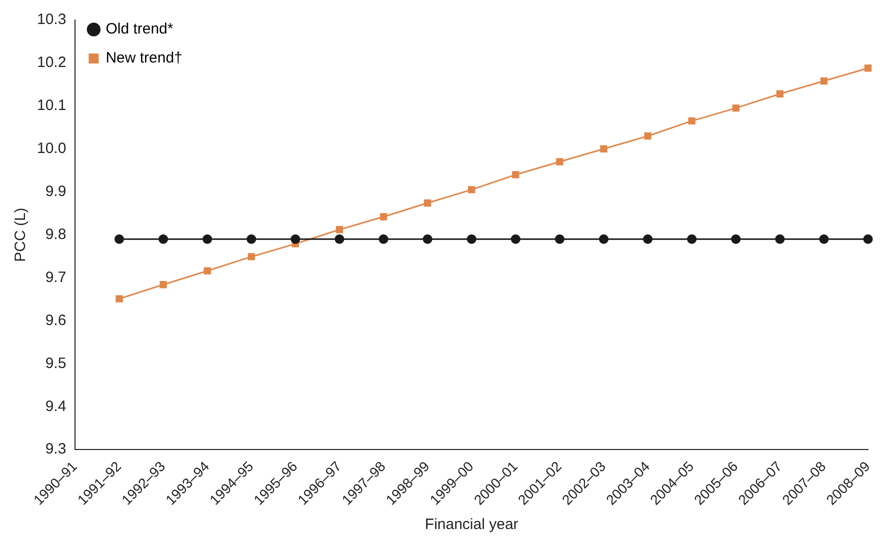 The image size is (892, 546). Describe the element at coordinates (55, 277) in the screenshot. I see `y-tick-label: 9.7` at that location.